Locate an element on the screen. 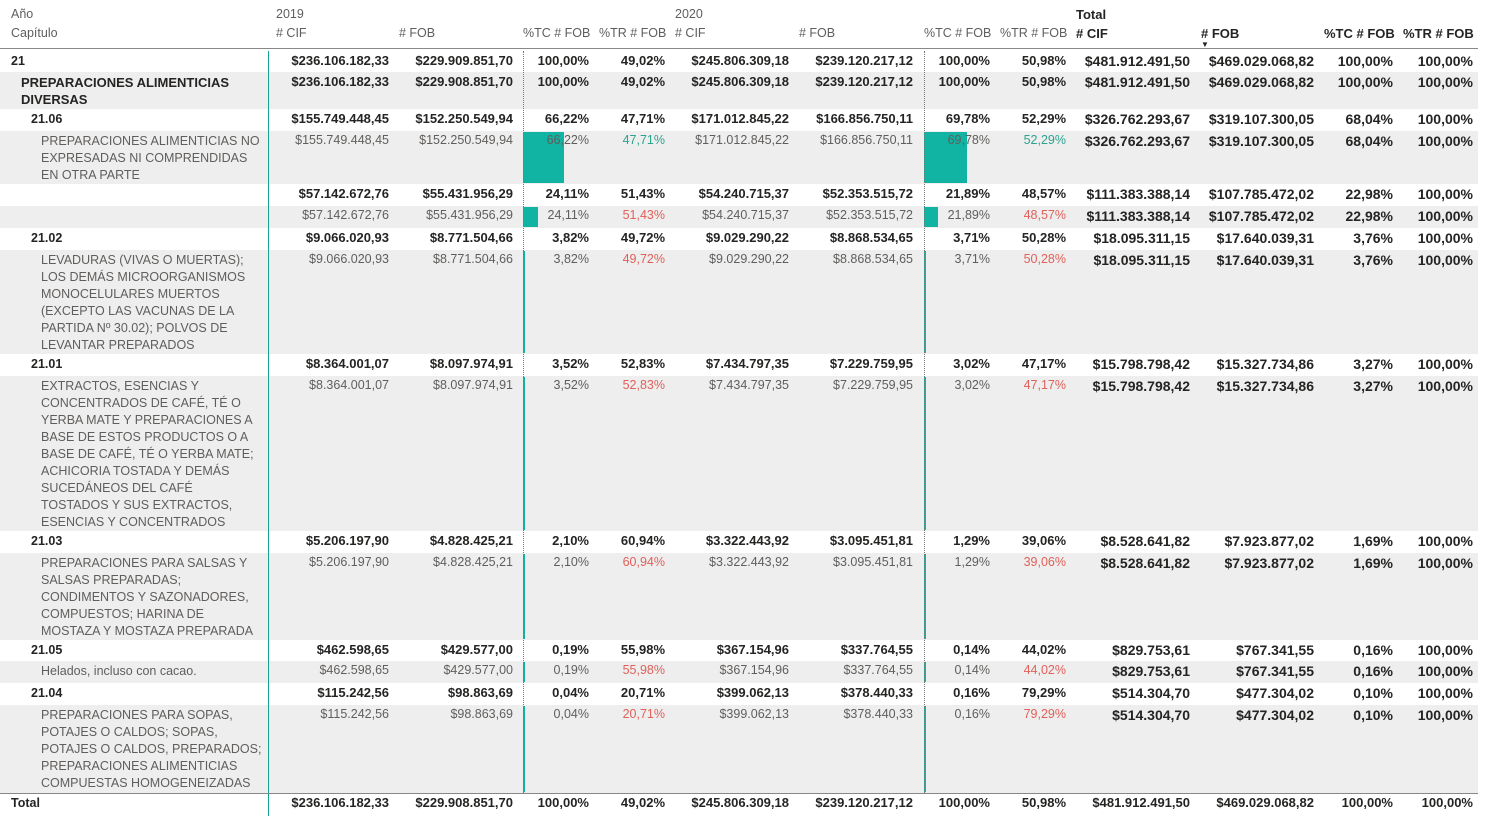  cell-tr-2019: 52,83% is located at coordinates (642, 363).